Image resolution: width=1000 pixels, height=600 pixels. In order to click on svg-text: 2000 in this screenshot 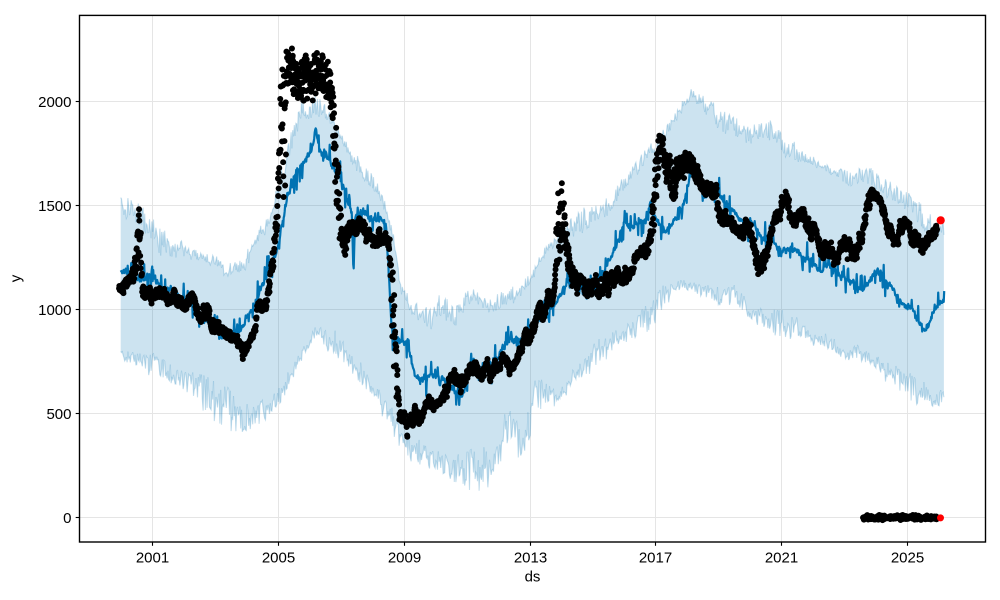, I will do `click(54, 102)`.